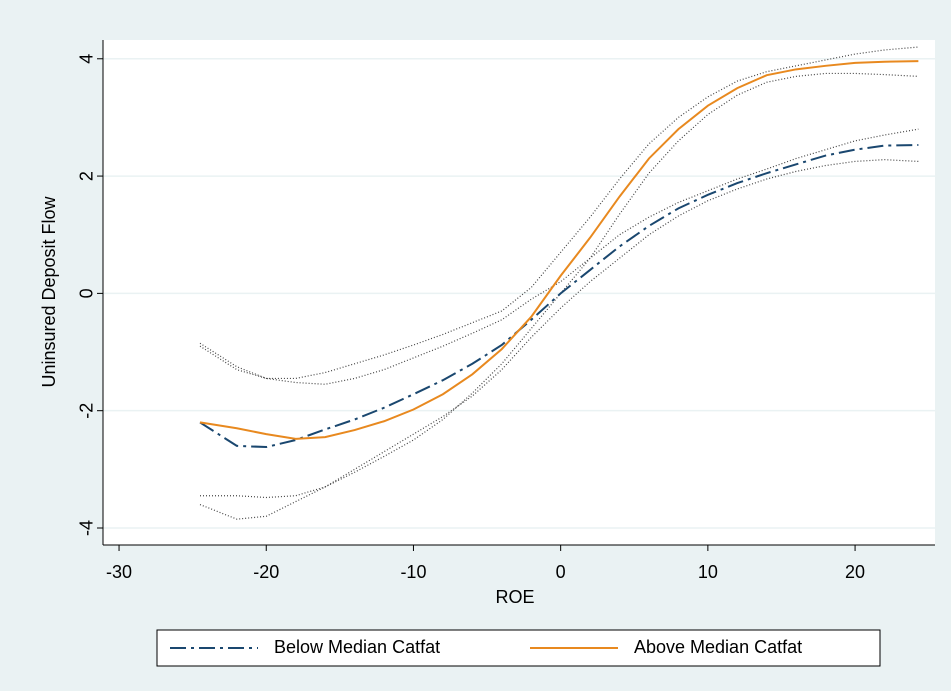 The image size is (951, 691). I want to click on x-tick-label: -30, so click(119, 572).